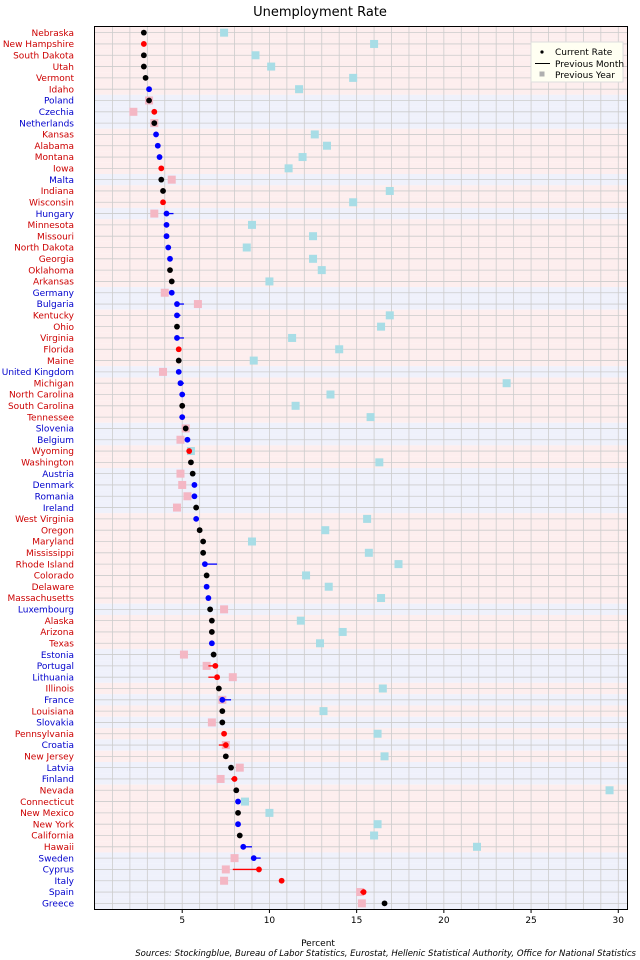  I want to click on row-label: Pennsylvania, so click(44, 735).